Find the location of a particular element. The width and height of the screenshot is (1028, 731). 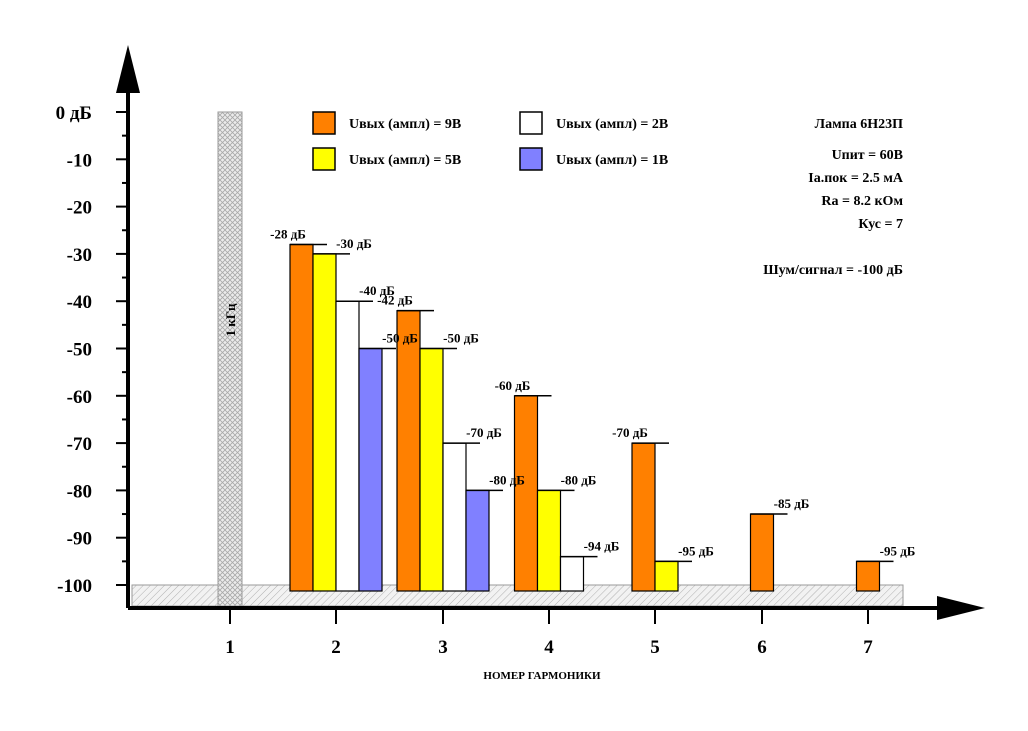

bar-h7-s0 is located at coordinates (868, 576).